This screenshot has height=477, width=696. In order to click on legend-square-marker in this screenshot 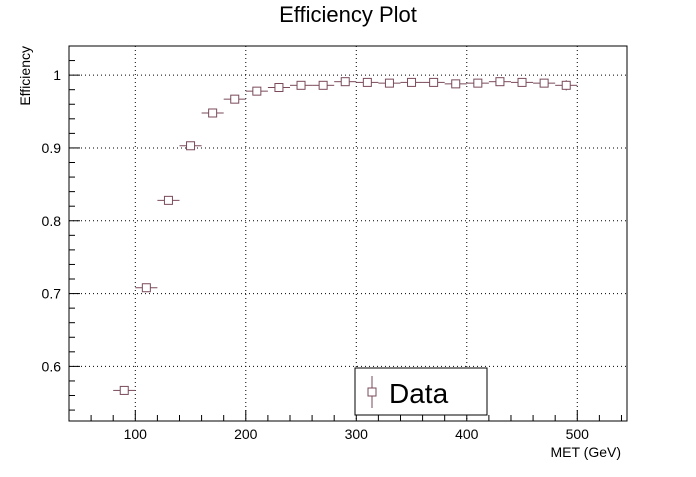, I will do `click(372, 392)`.